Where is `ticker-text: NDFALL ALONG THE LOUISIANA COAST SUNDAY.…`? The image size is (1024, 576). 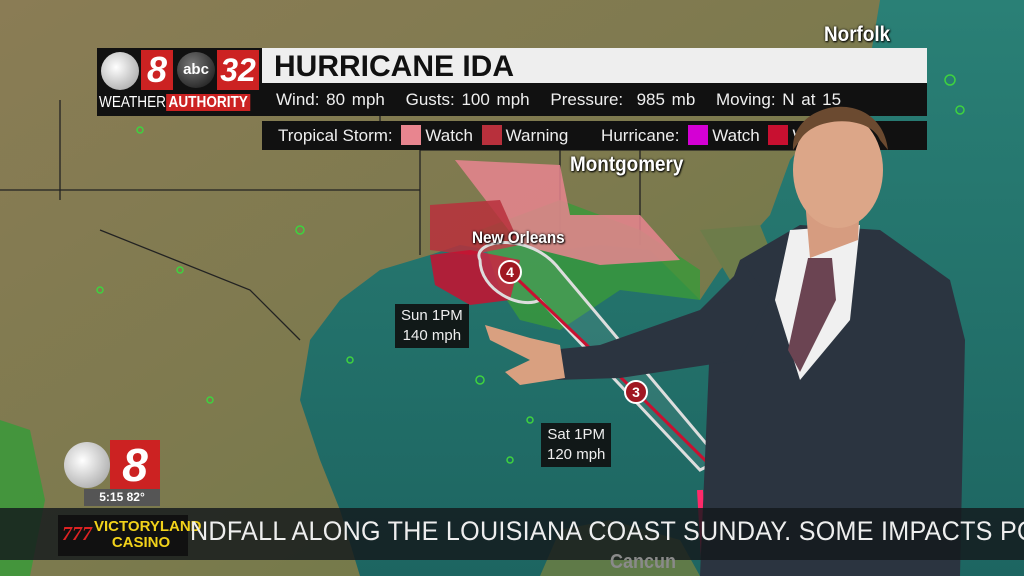 ticker-text: NDFALL ALONG THE LOUISIANA COAST SUNDAY.… is located at coordinates (607, 531).